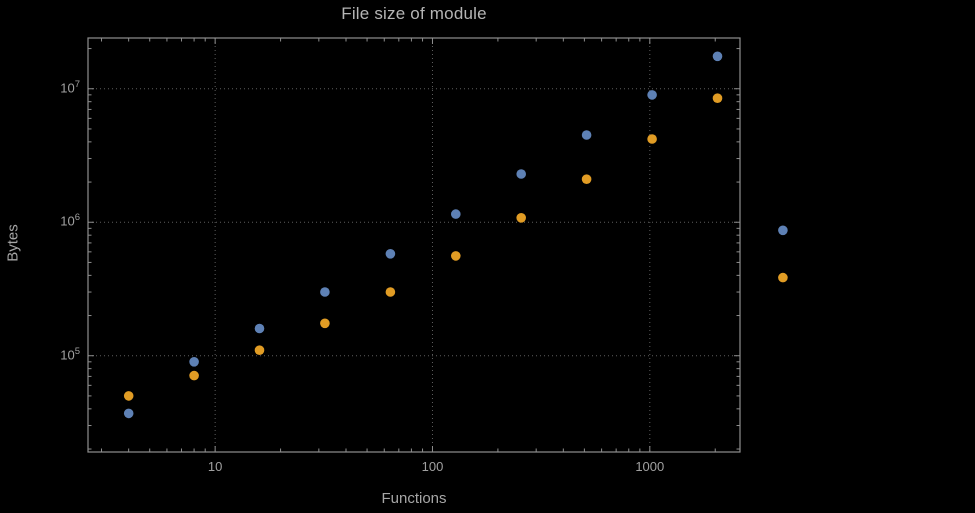 This screenshot has height=513, width=975. What do you see at coordinates (414, 498) in the screenshot?
I see `x-axis-title: Functions` at bounding box center [414, 498].